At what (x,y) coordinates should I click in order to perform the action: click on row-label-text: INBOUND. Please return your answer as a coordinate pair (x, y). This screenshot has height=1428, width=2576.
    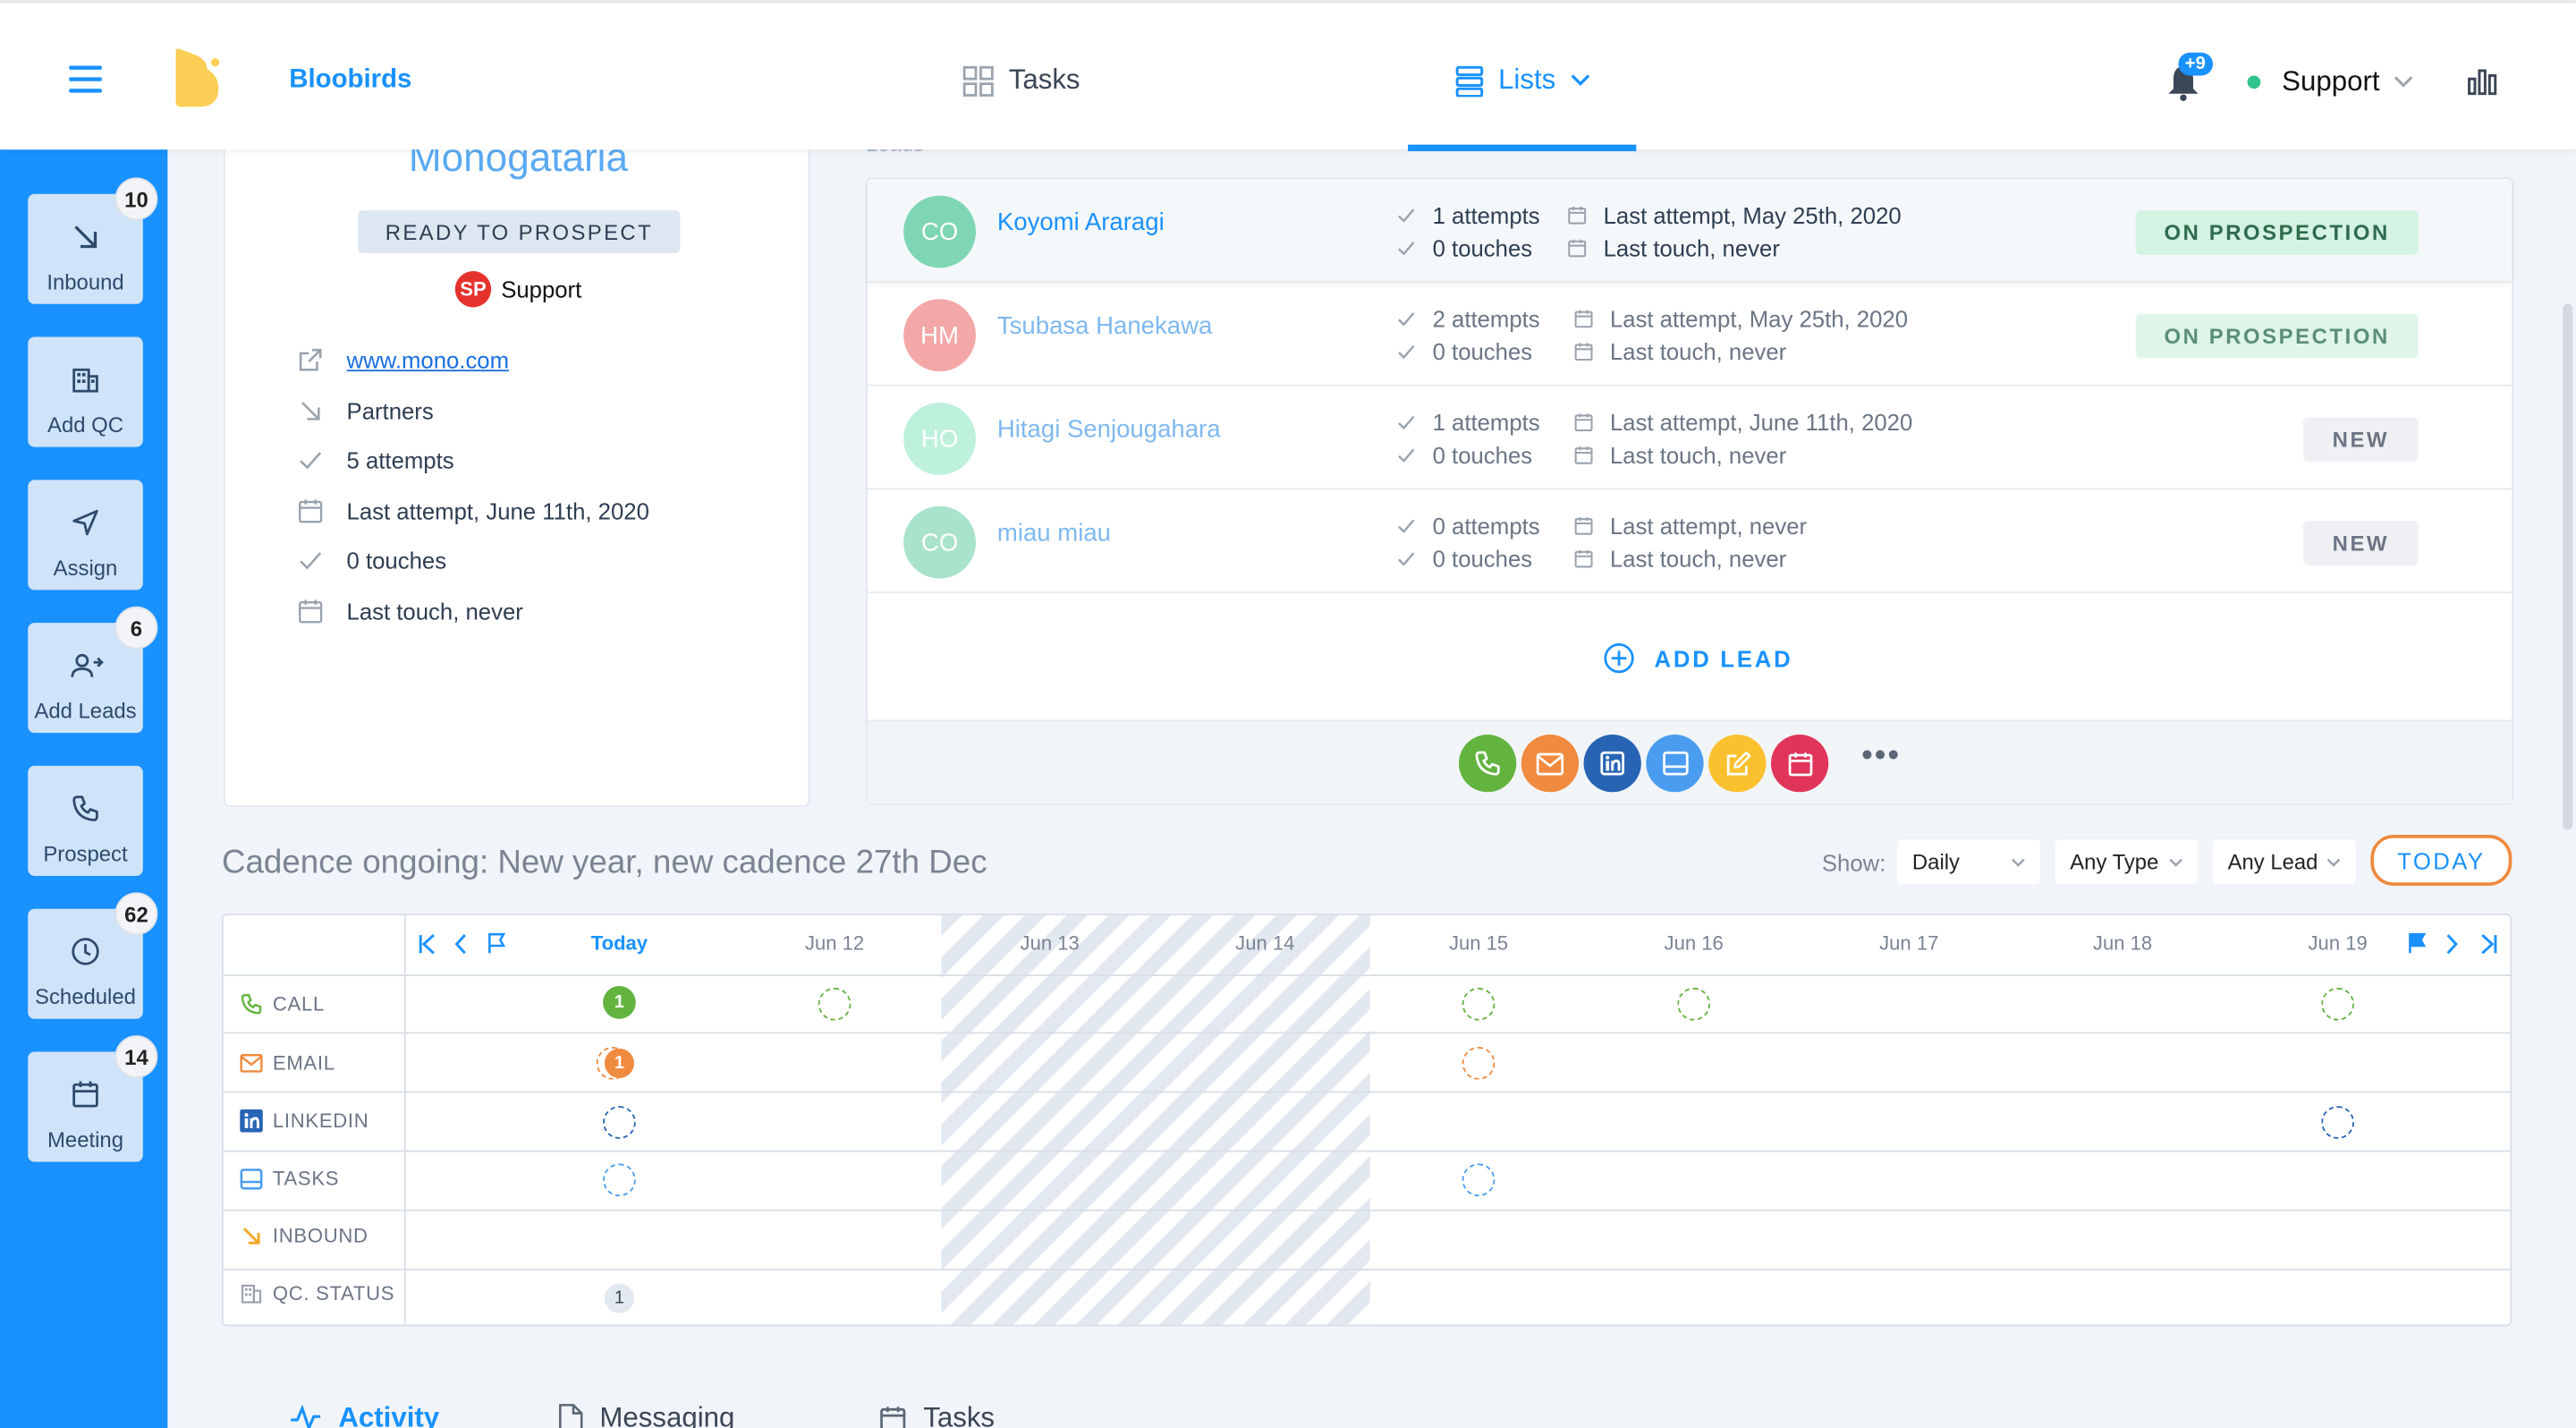
    Looking at the image, I should click on (320, 1236).